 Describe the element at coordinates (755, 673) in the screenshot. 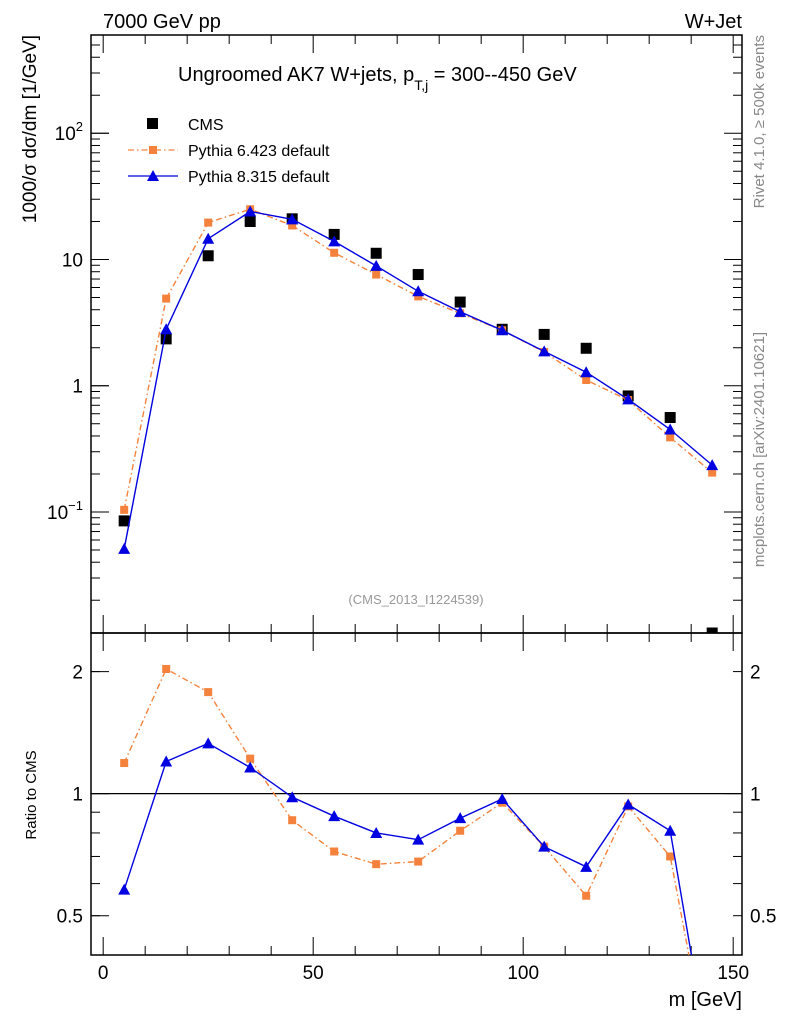

I see `y-tick-label-right: 2` at that location.